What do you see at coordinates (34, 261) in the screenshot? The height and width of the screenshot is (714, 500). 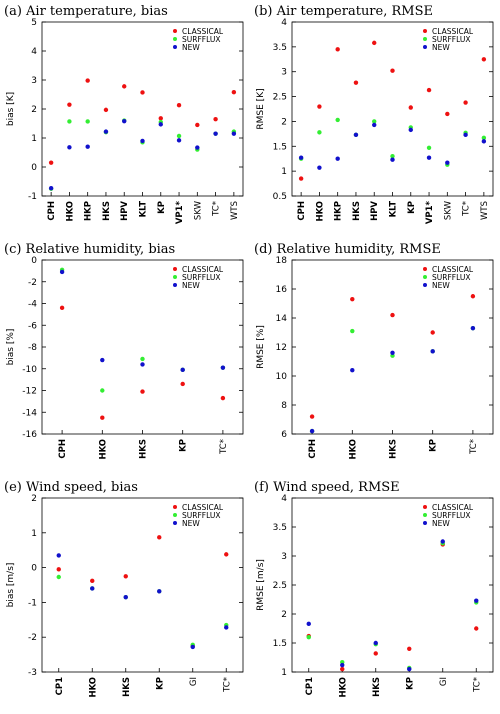 I see `y-tick-label: 0` at bounding box center [34, 261].